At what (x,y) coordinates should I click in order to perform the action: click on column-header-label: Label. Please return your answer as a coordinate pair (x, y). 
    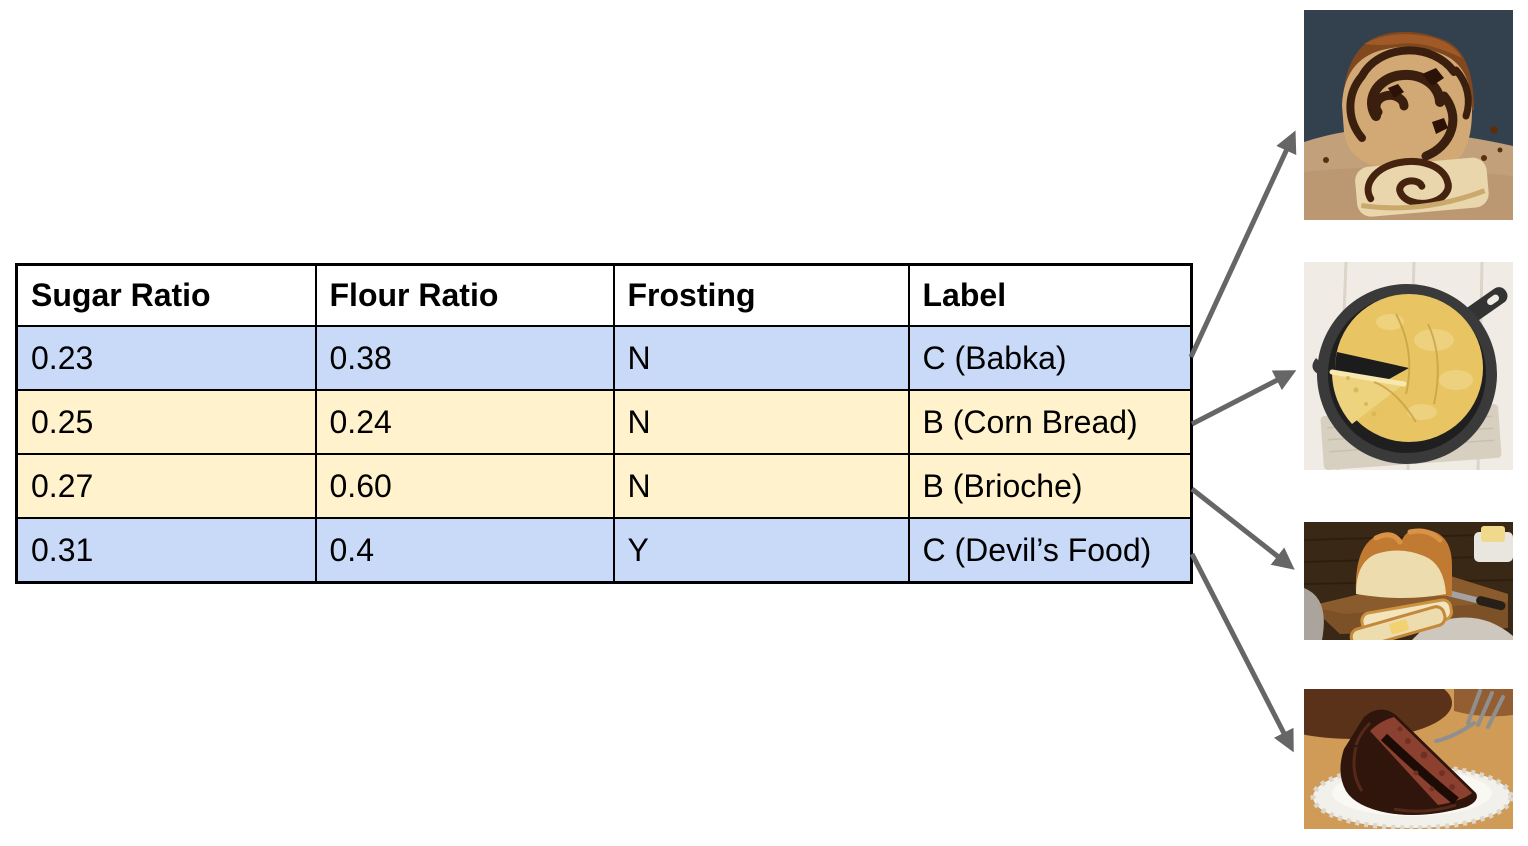
    Looking at the image, I should click on (1050, 295).